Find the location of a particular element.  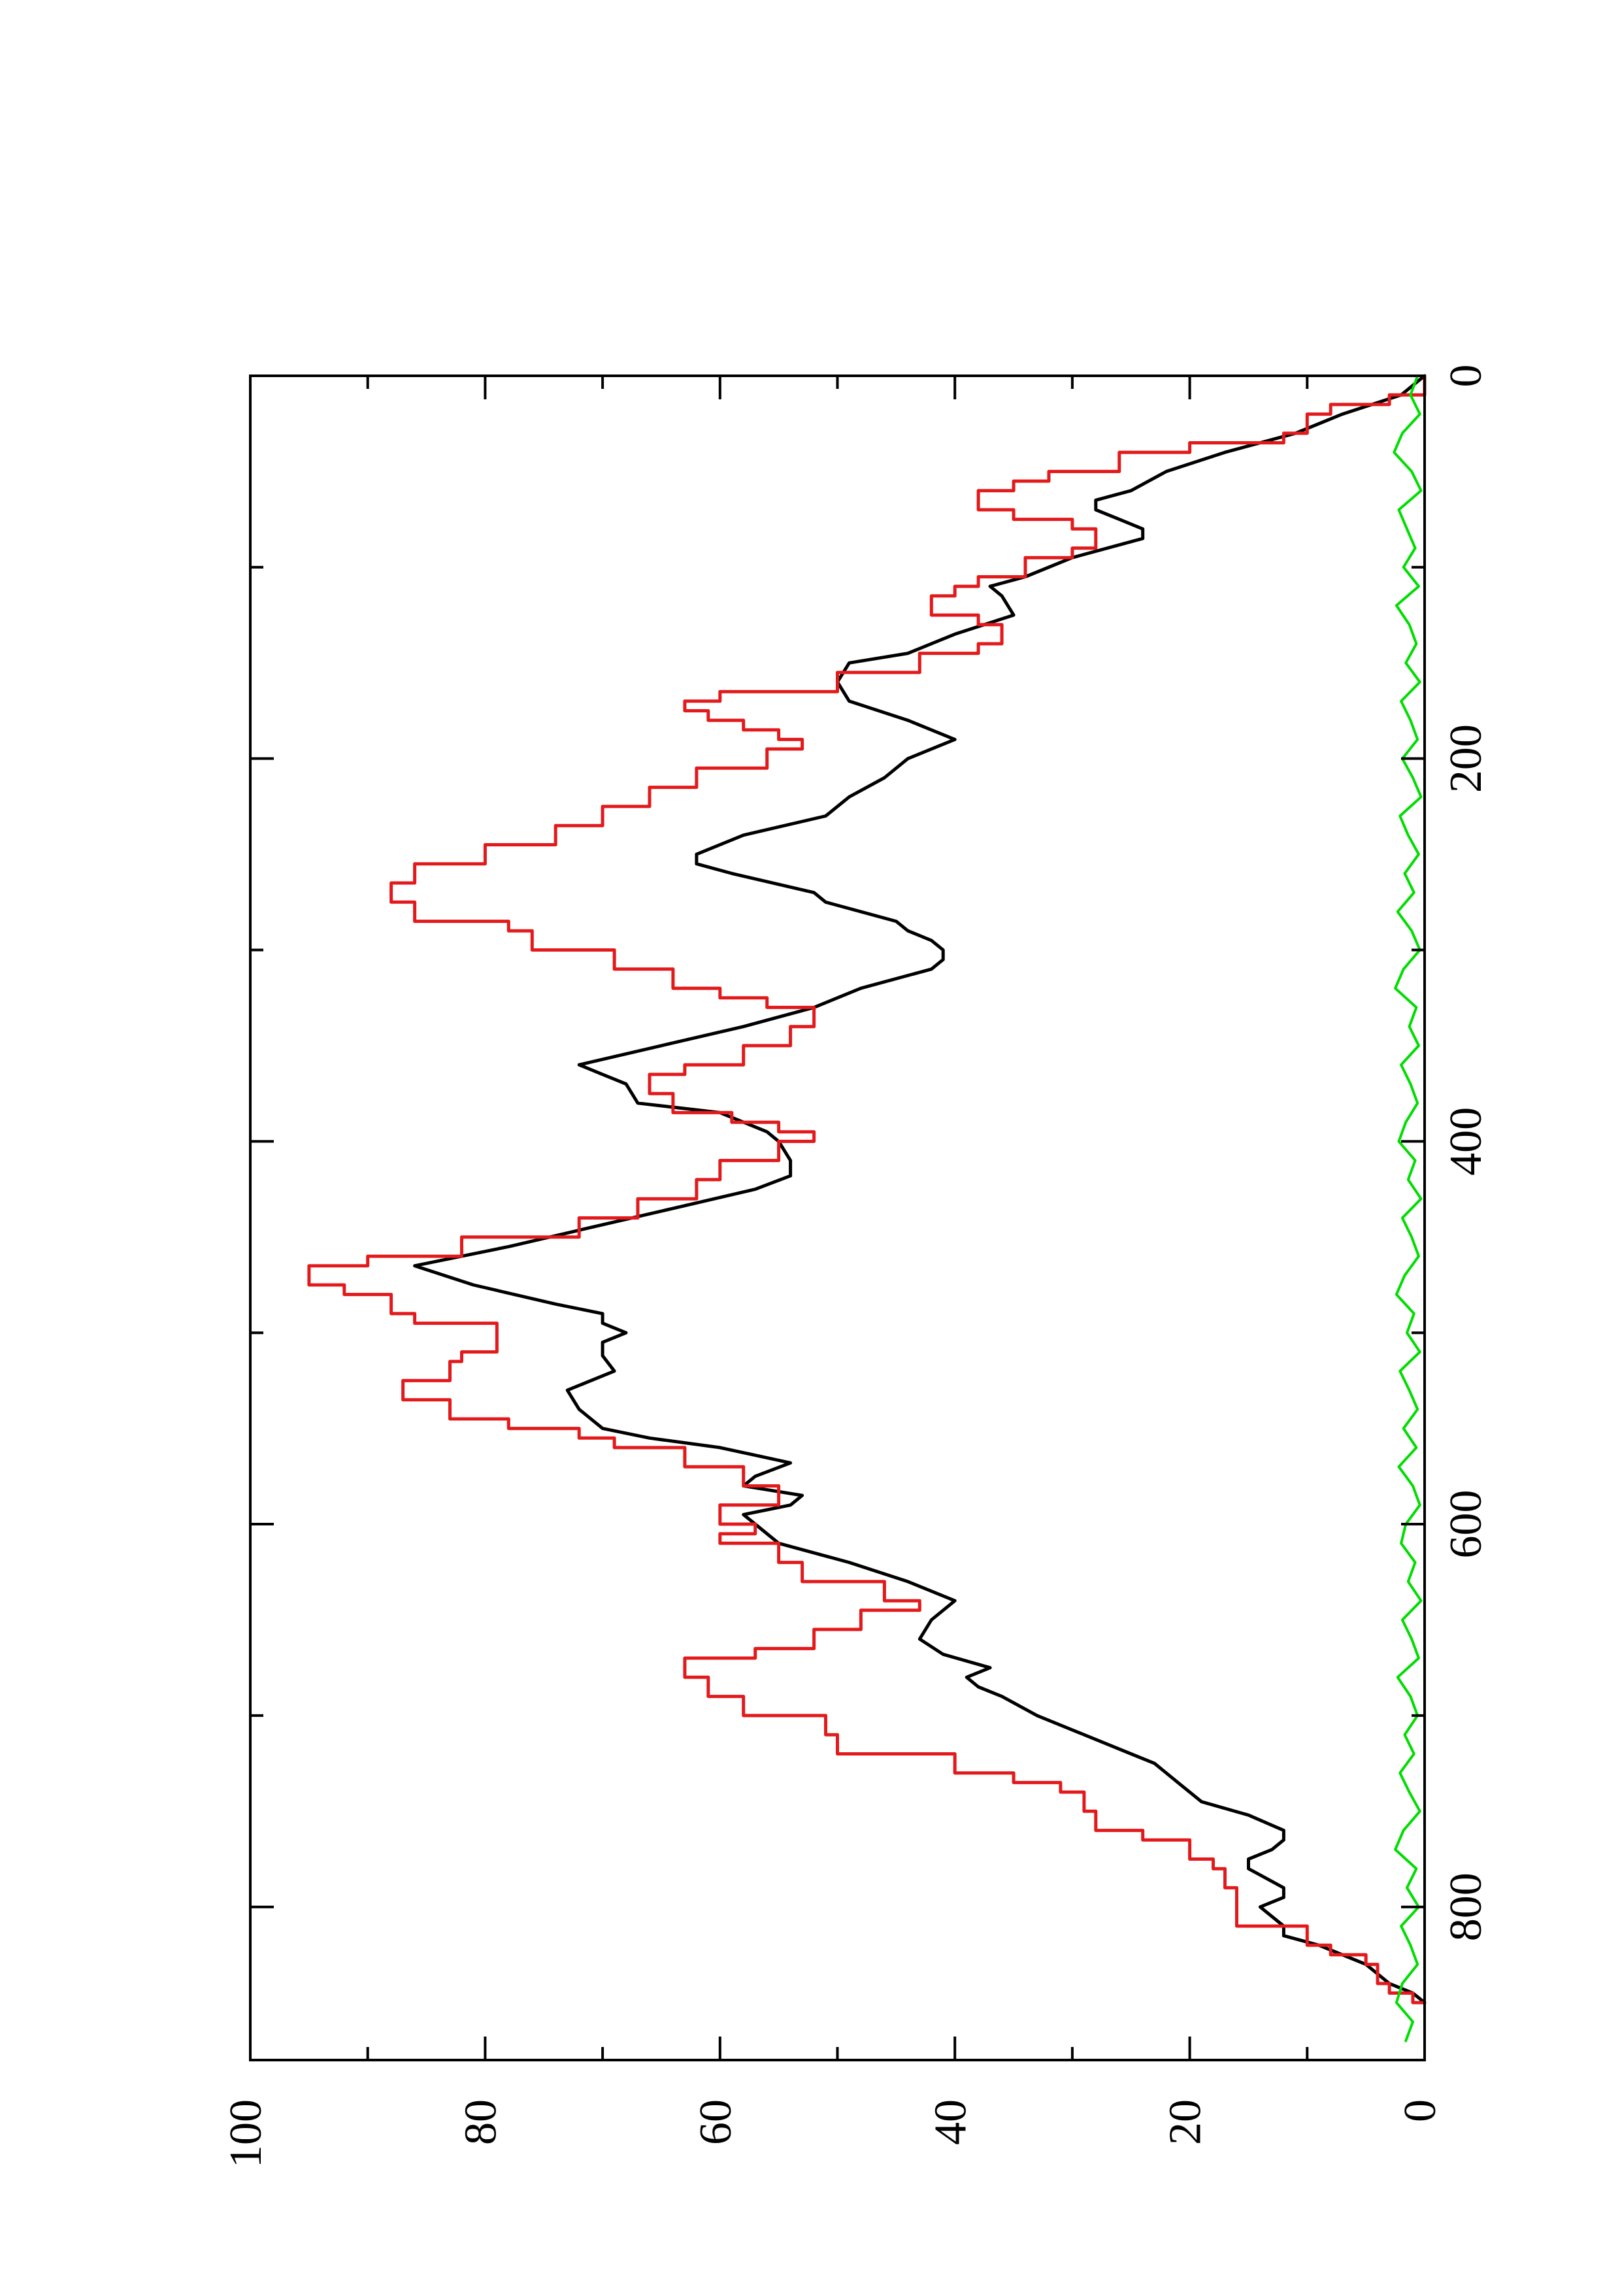

x-tick-label: 0 is located at coordinates (1466, 376).